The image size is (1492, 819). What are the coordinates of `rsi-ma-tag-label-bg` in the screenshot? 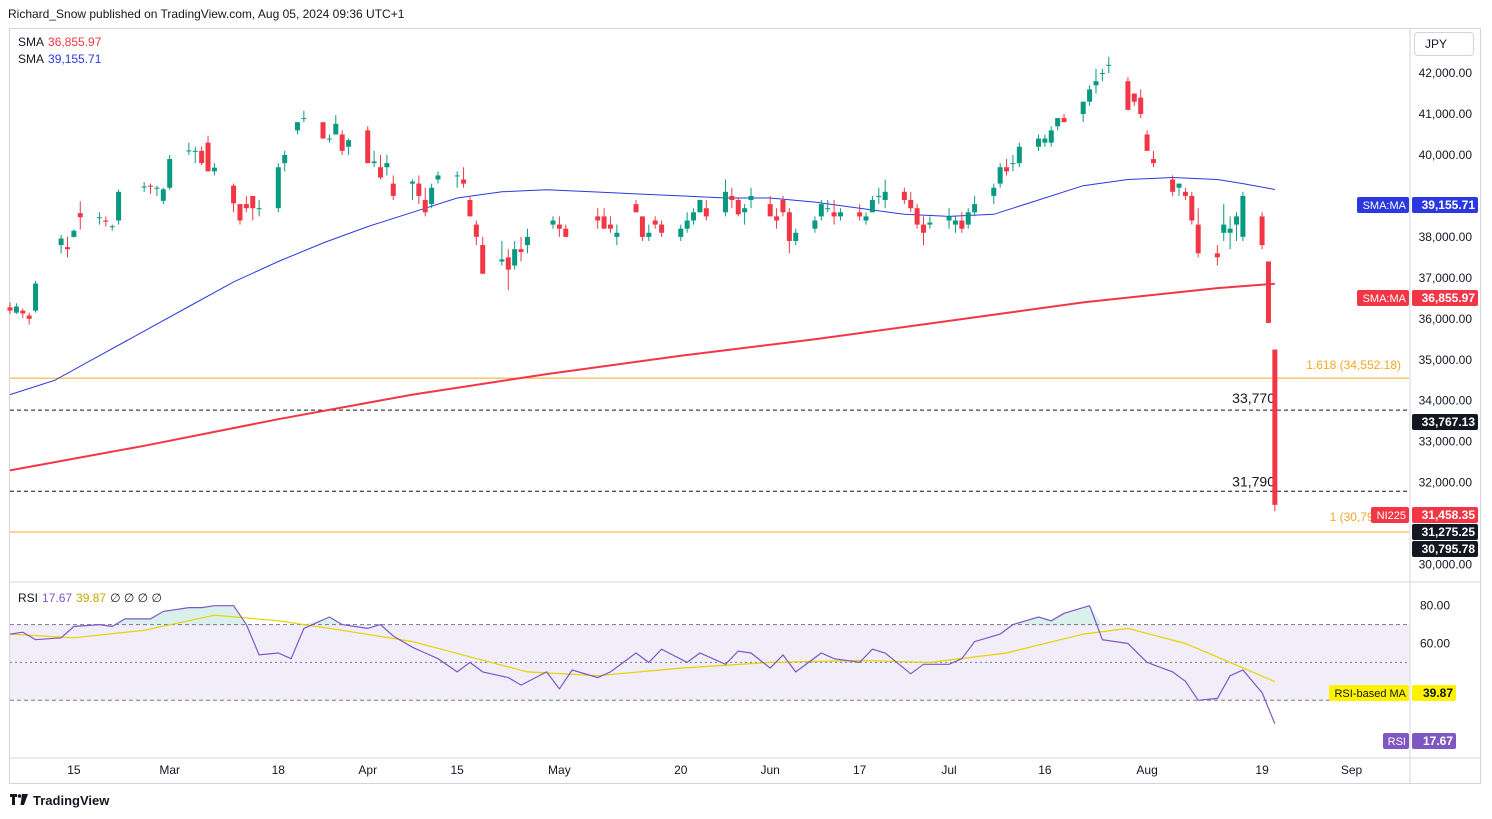 It's located at (1369, 693).